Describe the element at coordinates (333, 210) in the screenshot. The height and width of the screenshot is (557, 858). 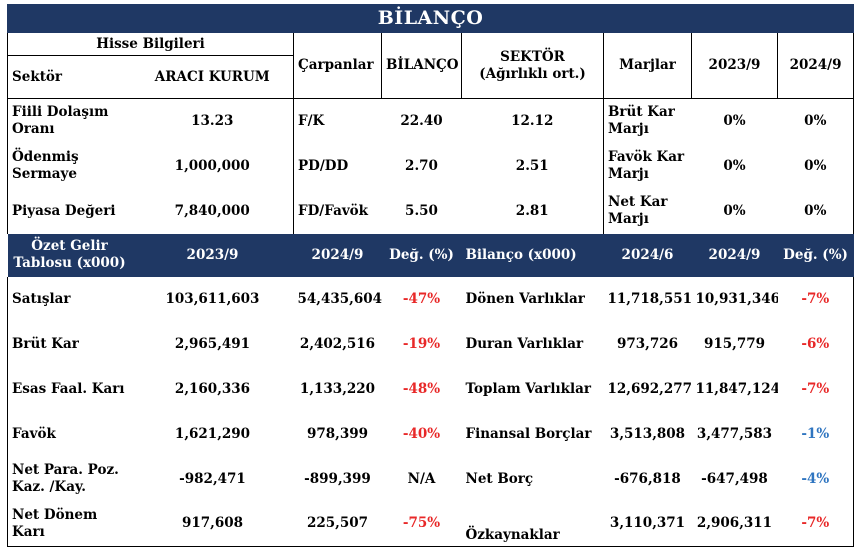
I see `multiplier-label: FD/Favök` at that location.